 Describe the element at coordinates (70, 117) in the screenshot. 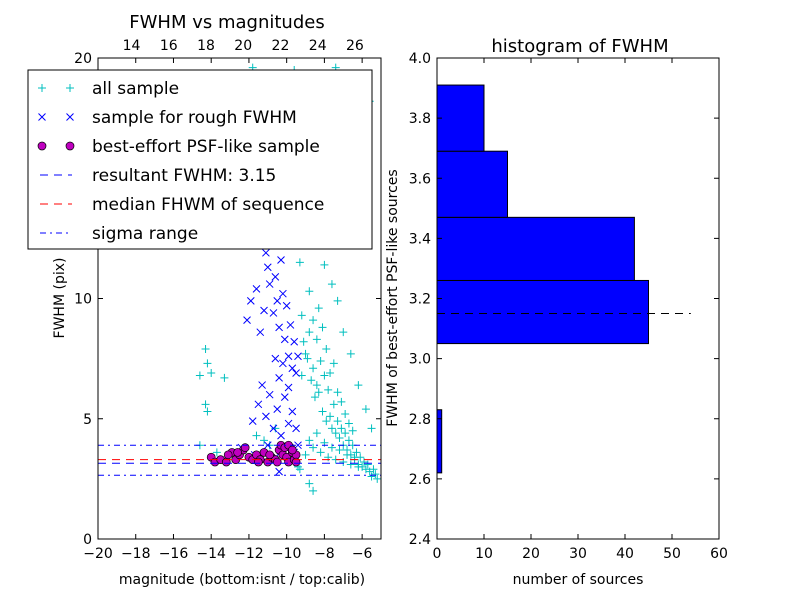

I see `legend-x-marker` at that location.